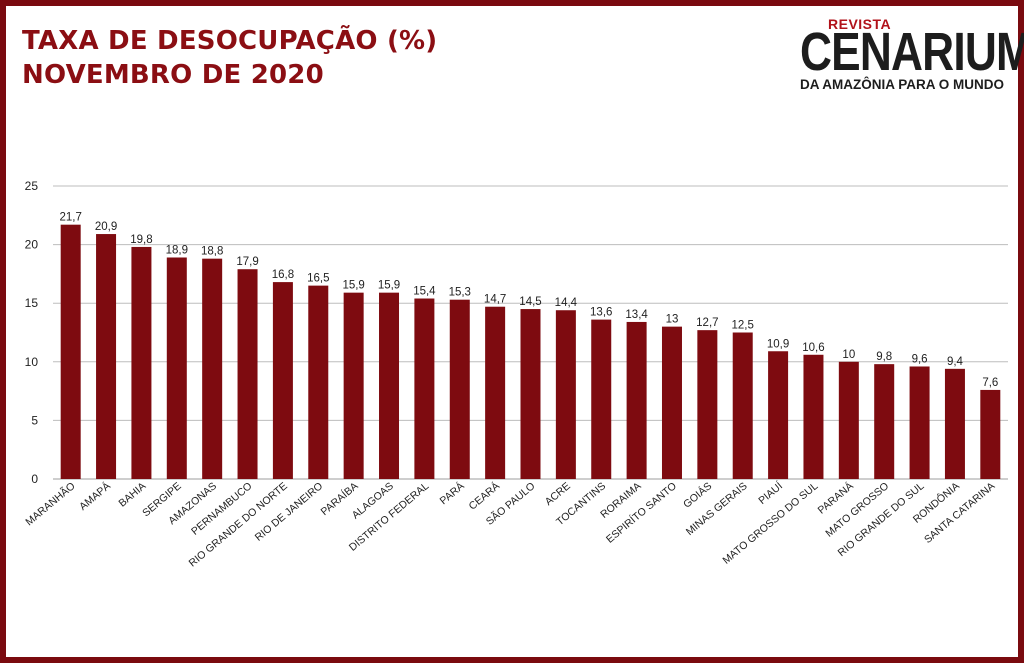  What do you see at coordinates (566, 303) in the screenshot?
I see `data-label: 14,4` at bounding box center [566, 303].